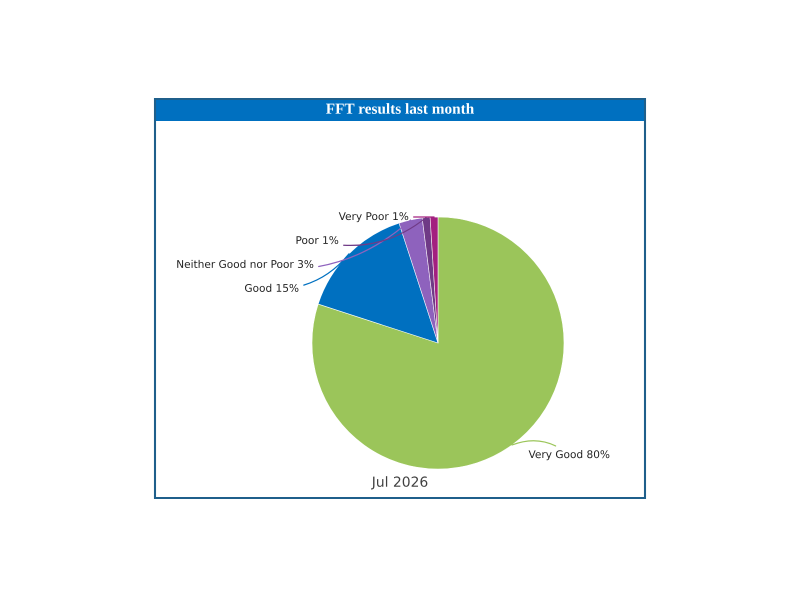 The height and width of the screenshot is (600, 800). Describe the element at coordinates (245, 264) in the screenshot. I see `slice-label: Neither Good nor Poor 3%` at that location.